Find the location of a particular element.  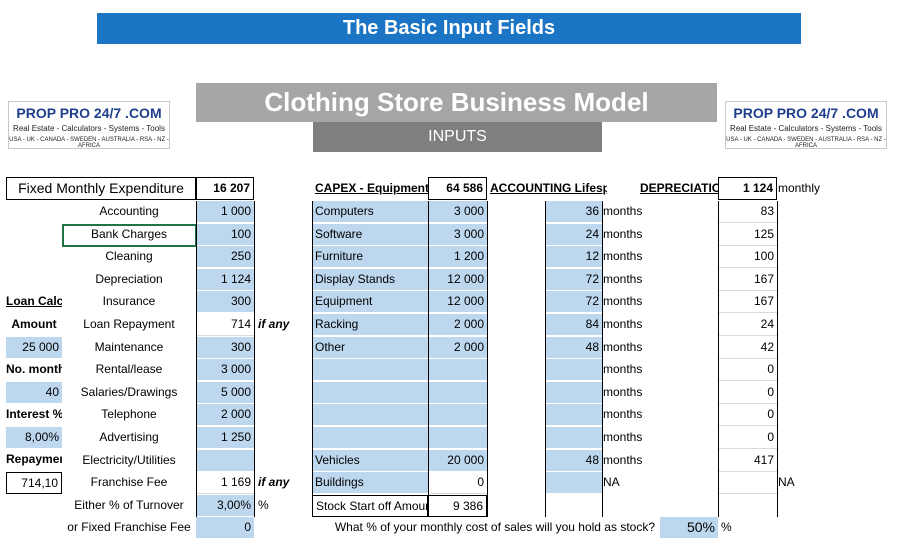

selected-cell-outline is located at coordinates (129, 235).